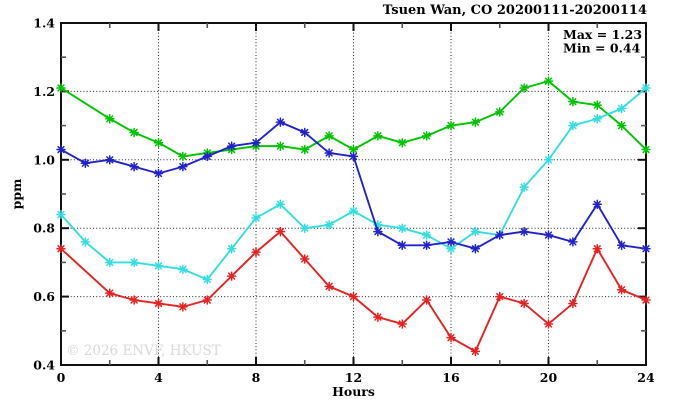 This screenshot has width=674, height=409. I want to click on x-axis-label: Hours, so click(353, 391).